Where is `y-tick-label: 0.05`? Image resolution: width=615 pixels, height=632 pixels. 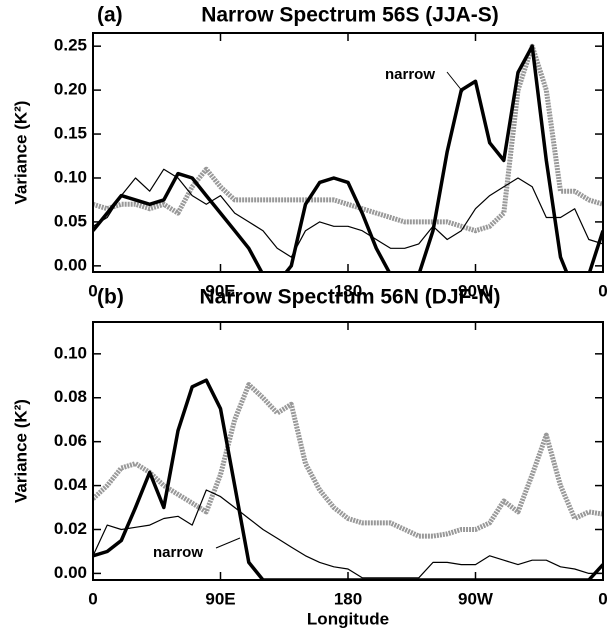 y-tick-label: 0.05 is located at coordinates (70, 220).